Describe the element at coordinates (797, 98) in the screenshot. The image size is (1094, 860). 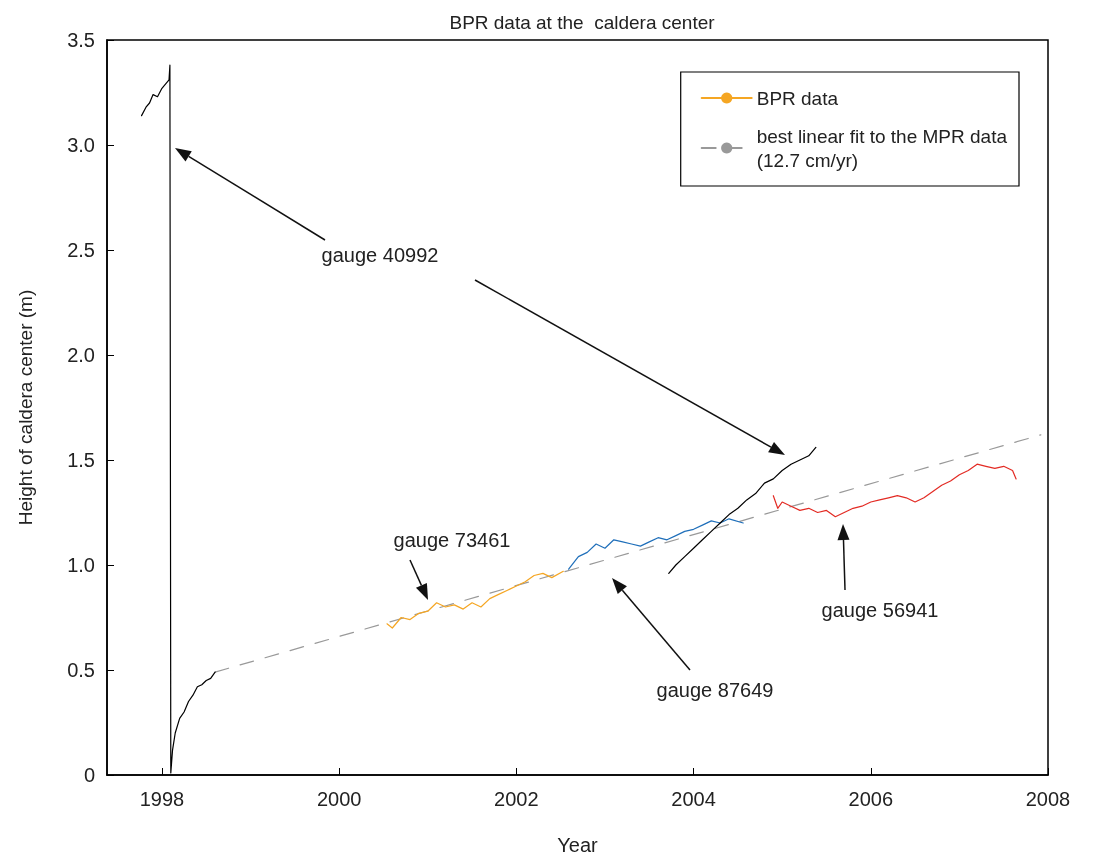
I see `legend-label: BPR data` at that location.